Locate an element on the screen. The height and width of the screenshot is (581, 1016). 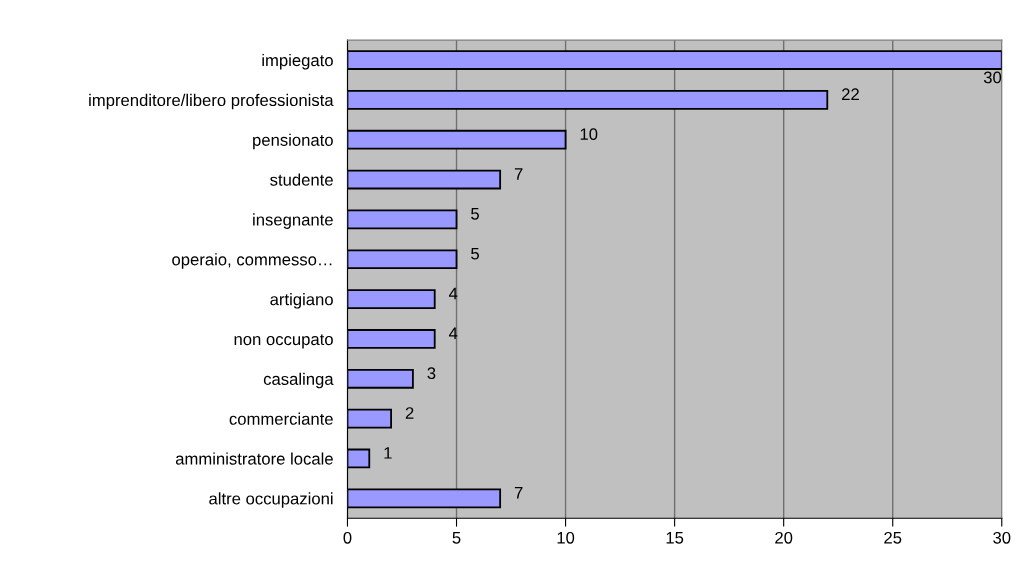
x-tick-label: 15 is located at coordinates (675, 538).